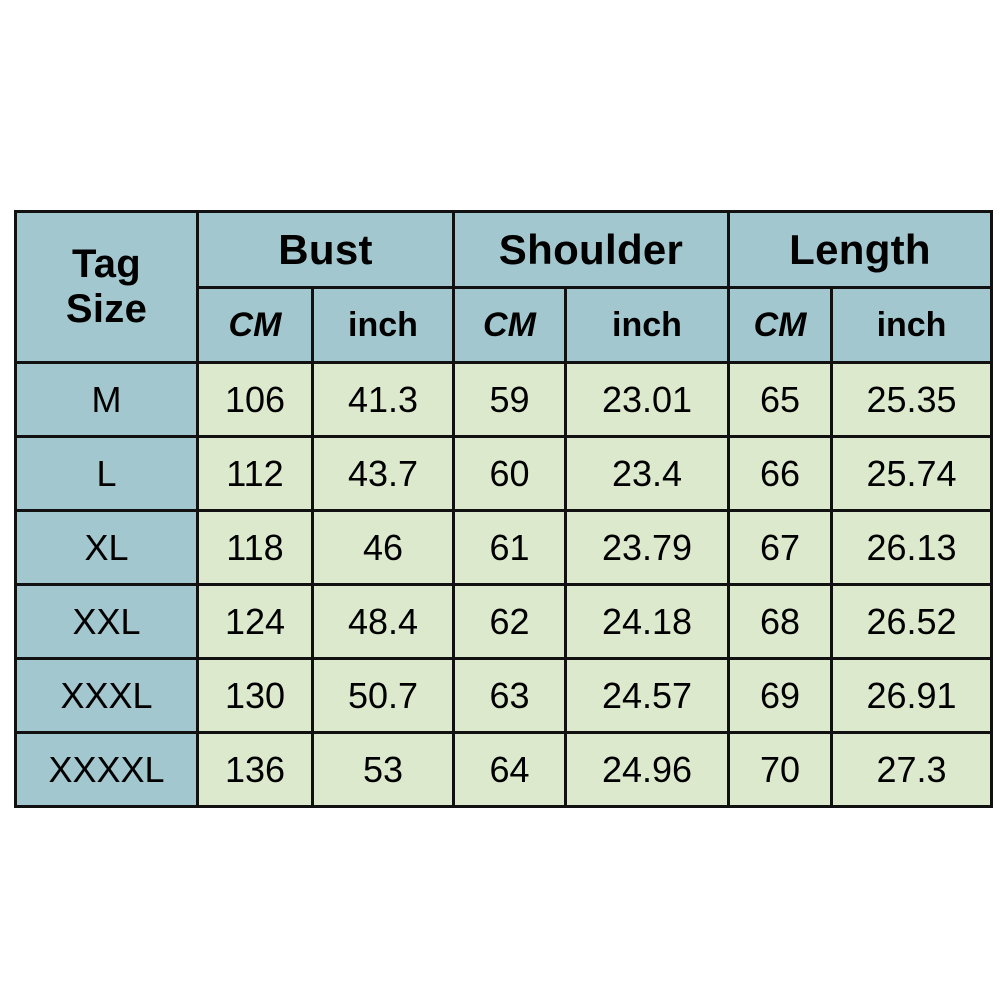 This screenshot has height=1002, width=1002. What do you see at coordinates (647, 325) in the screenshot?
I see `header-unit-shoulder-inch: inch` at bounding box center [647, 325].